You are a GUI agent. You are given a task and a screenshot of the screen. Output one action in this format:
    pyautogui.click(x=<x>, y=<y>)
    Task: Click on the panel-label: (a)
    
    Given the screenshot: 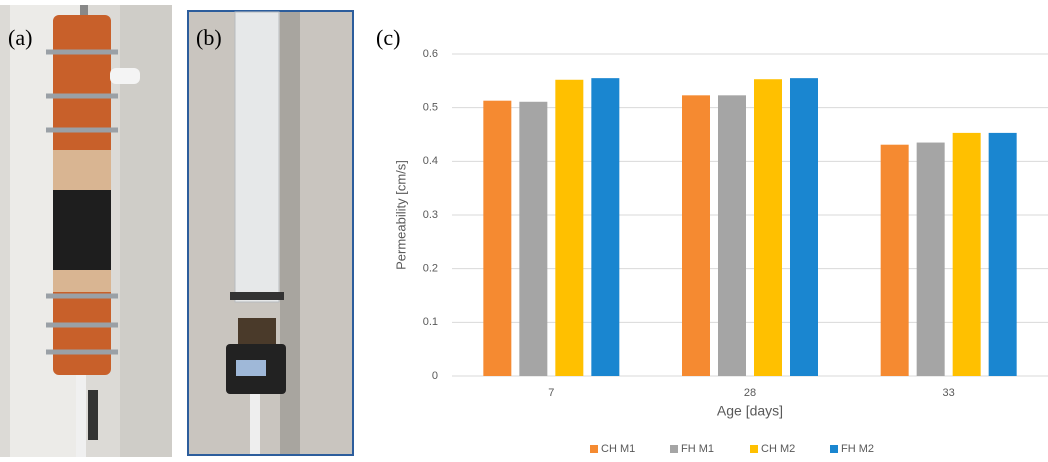 What is the action you would take?
    pyautogui.click(x=20, y=37)
    